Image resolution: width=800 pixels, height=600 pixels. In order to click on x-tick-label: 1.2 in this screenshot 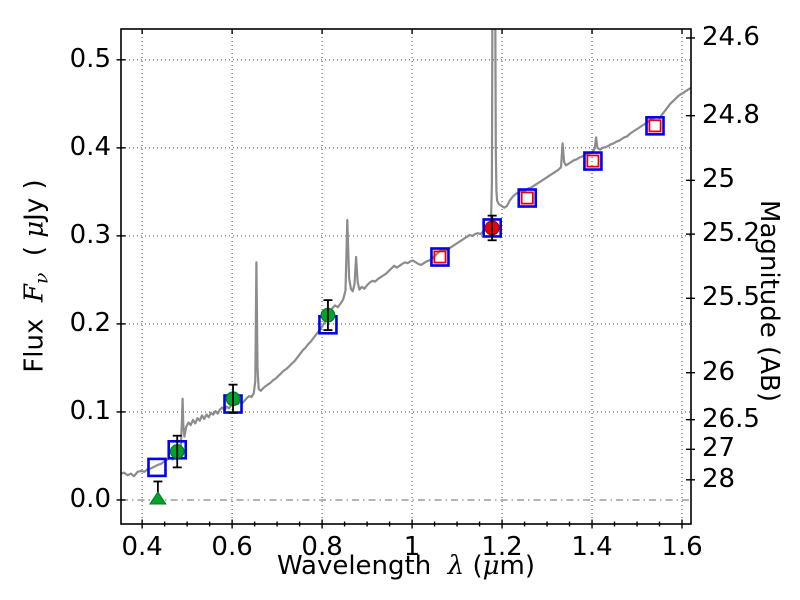, I will do `click(502, 547)`.